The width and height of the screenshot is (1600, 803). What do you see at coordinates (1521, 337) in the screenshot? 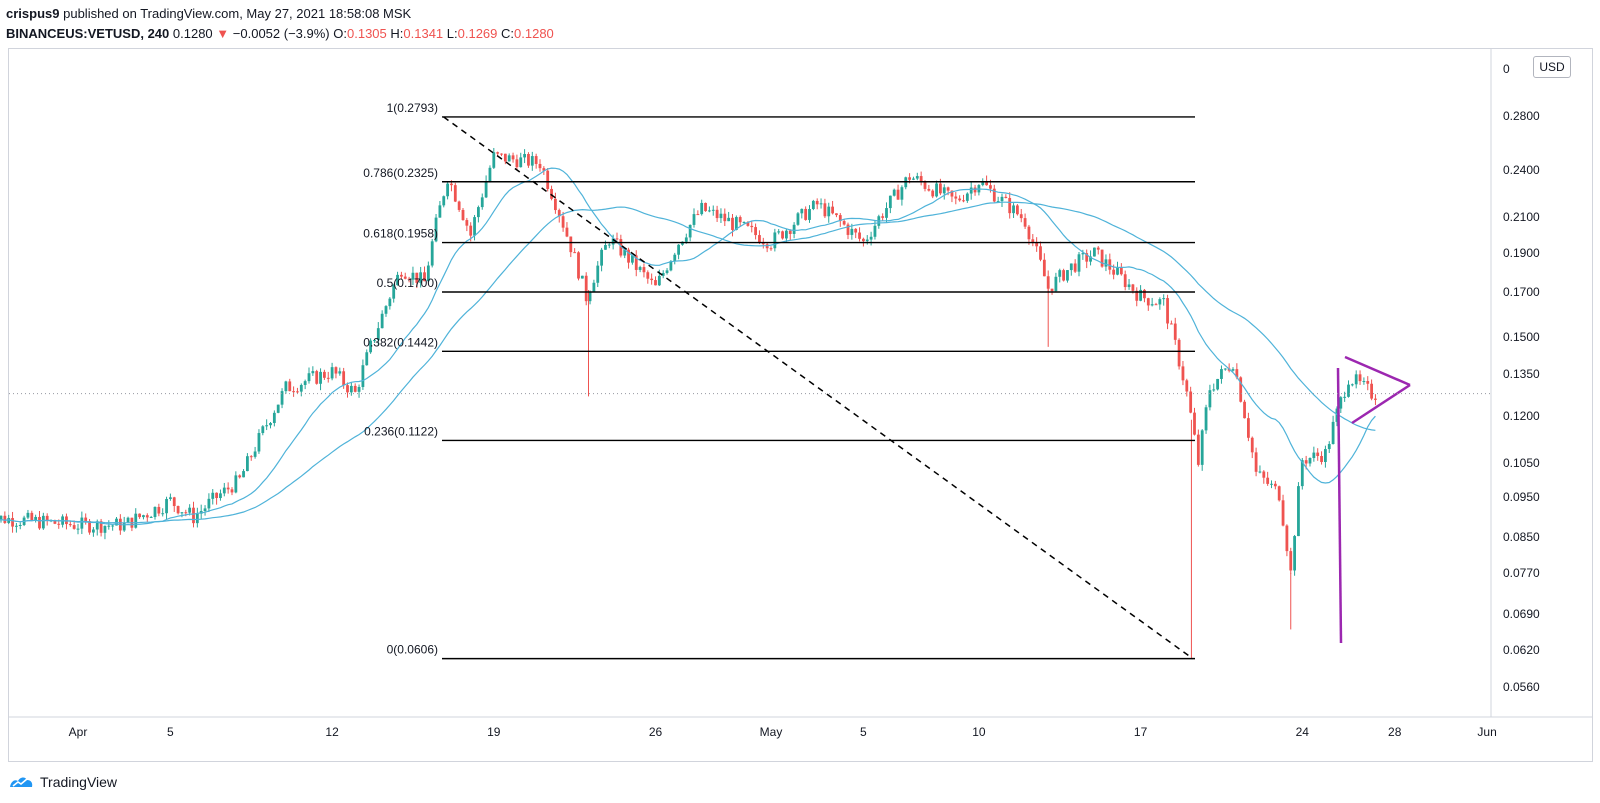
I see `price-tick-label: 0.1500` at bounding box center [1521, 337].